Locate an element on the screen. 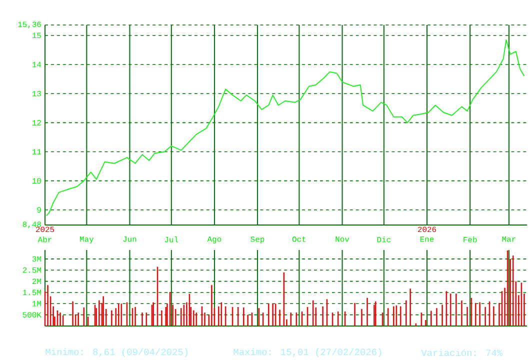 Image resolution: width=530 pixels, height=360 pixels. text: Maximo: 15,01 (27/02/2026) is located at coordinates (308, 353).